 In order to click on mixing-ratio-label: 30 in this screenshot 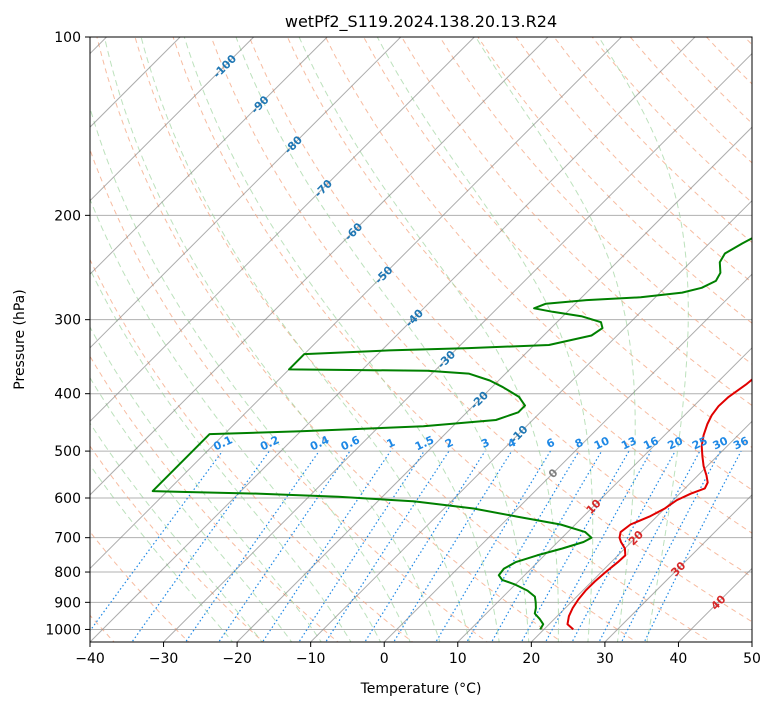, I will do `click(721, 443)`.